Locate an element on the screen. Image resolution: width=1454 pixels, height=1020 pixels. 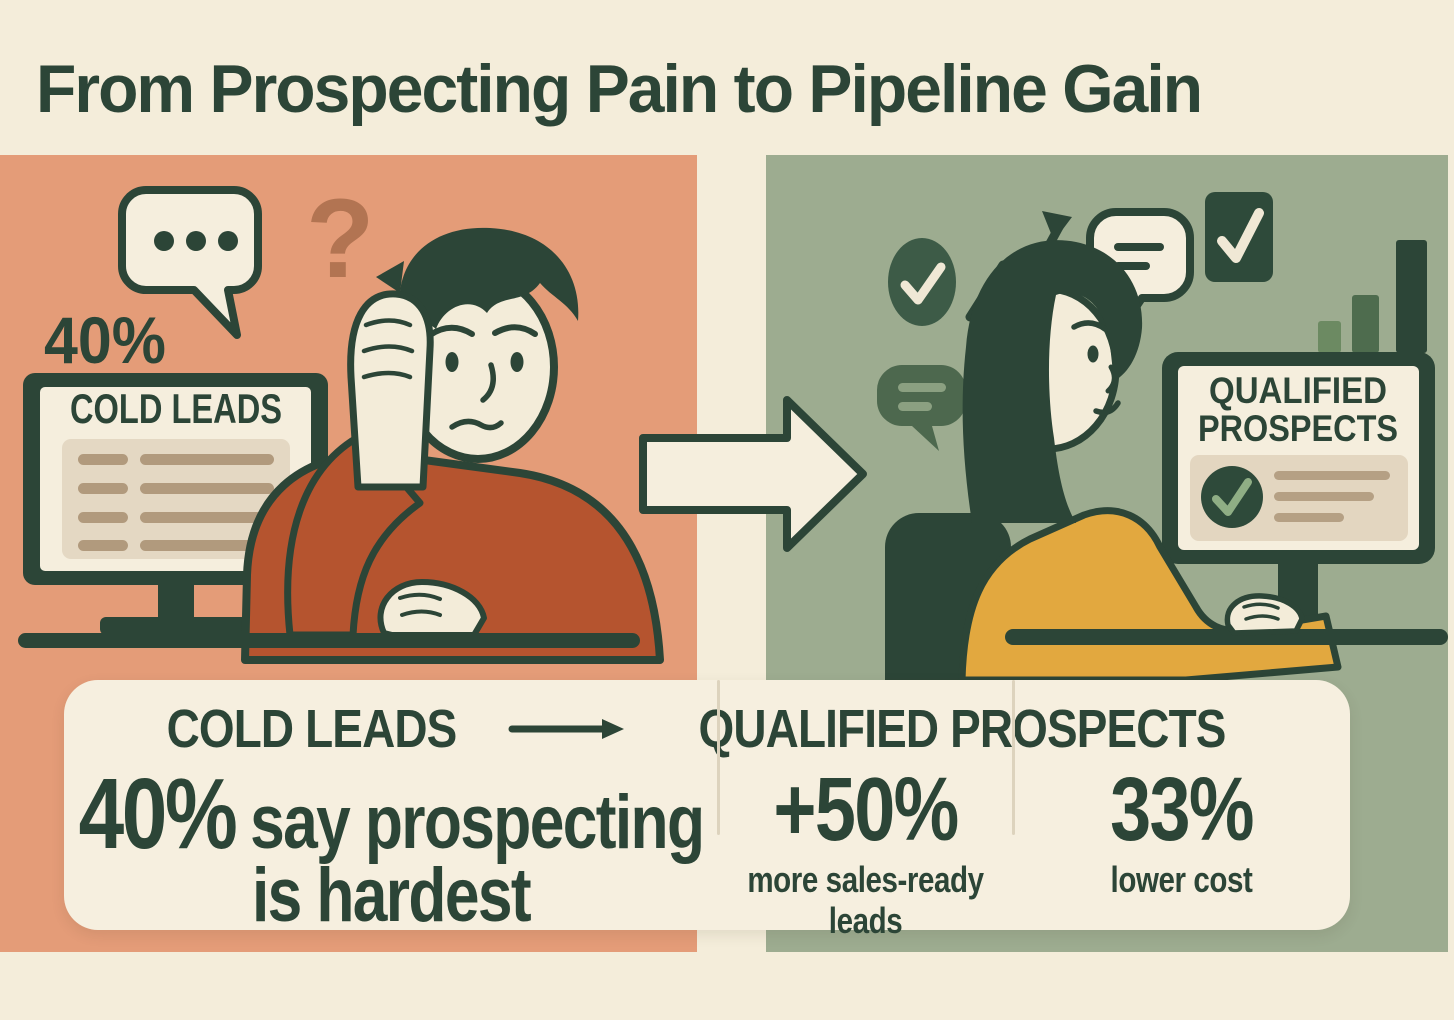
hand-on-mouse is located at coordinates (1264, 614).